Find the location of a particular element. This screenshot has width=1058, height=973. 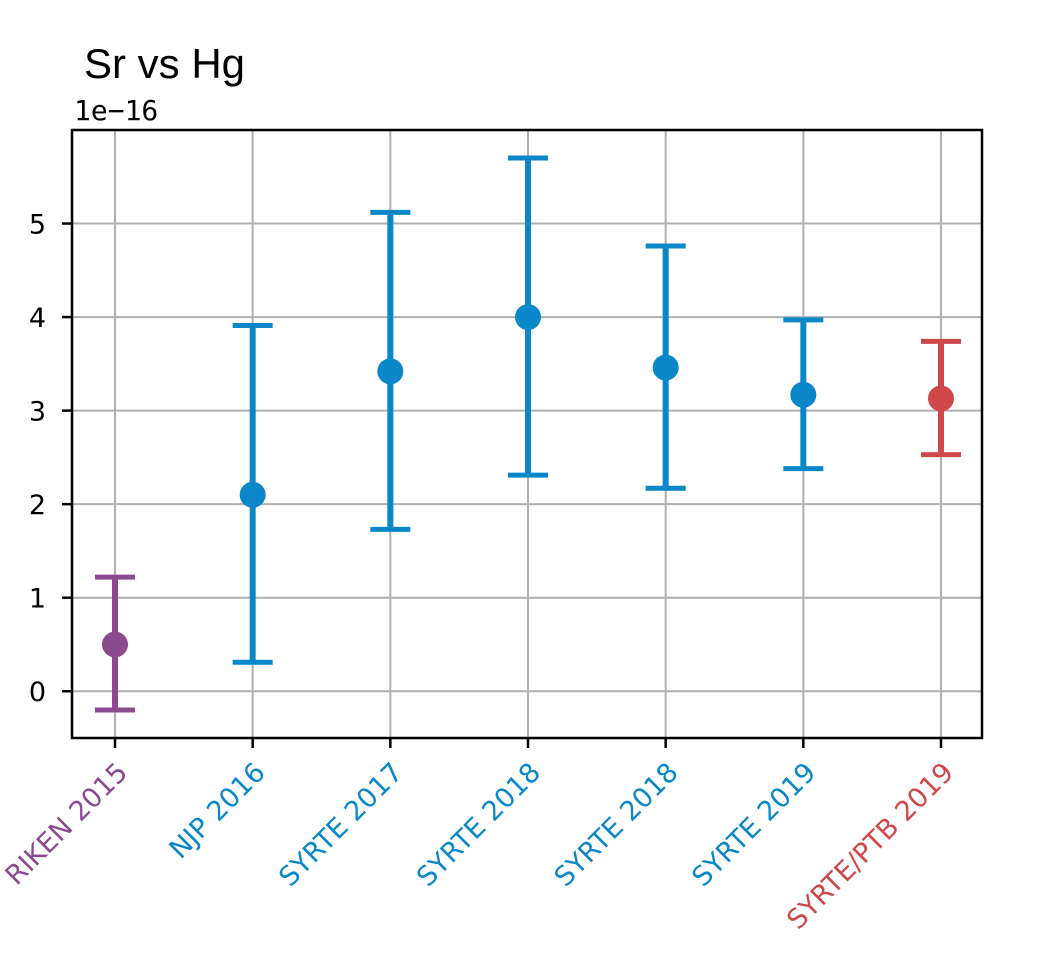

y-tick-label: 0 is located at coordinates (37, 692).